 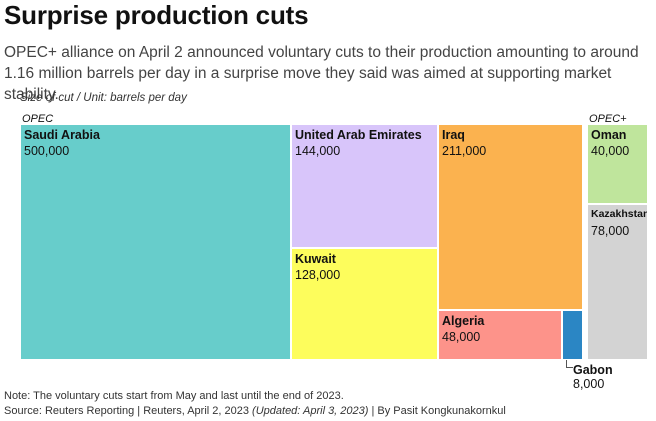 What do you see at coordinates (310, 411) in the screenshot?
I see `source-updated: (Updated: April 3, 2023)` at bounding box center [310, 411].